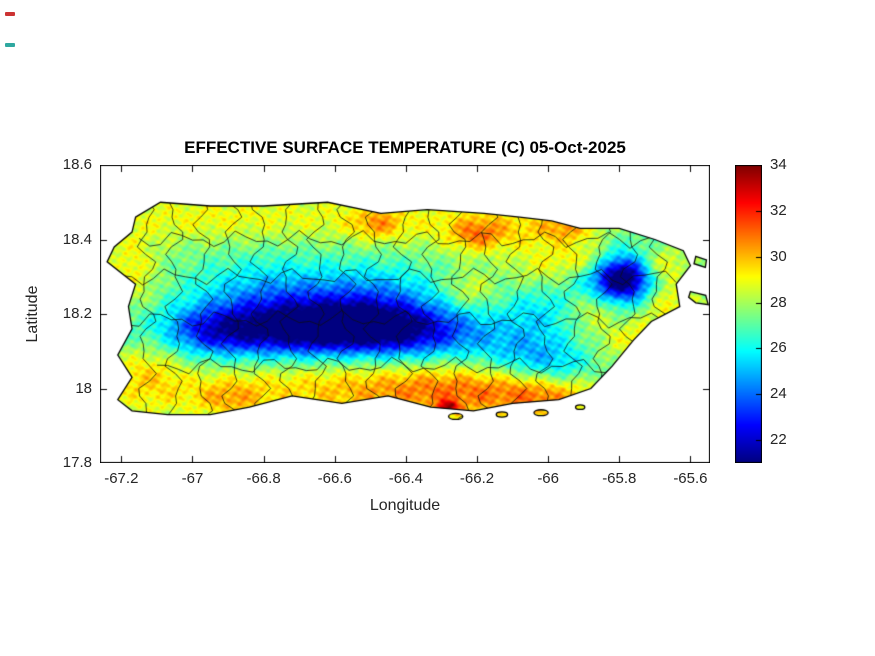  What do you see at coordinates (121, 478) in the screenshot?
I see `x-tick-label: -67.2` at bounding box center [121, 478].